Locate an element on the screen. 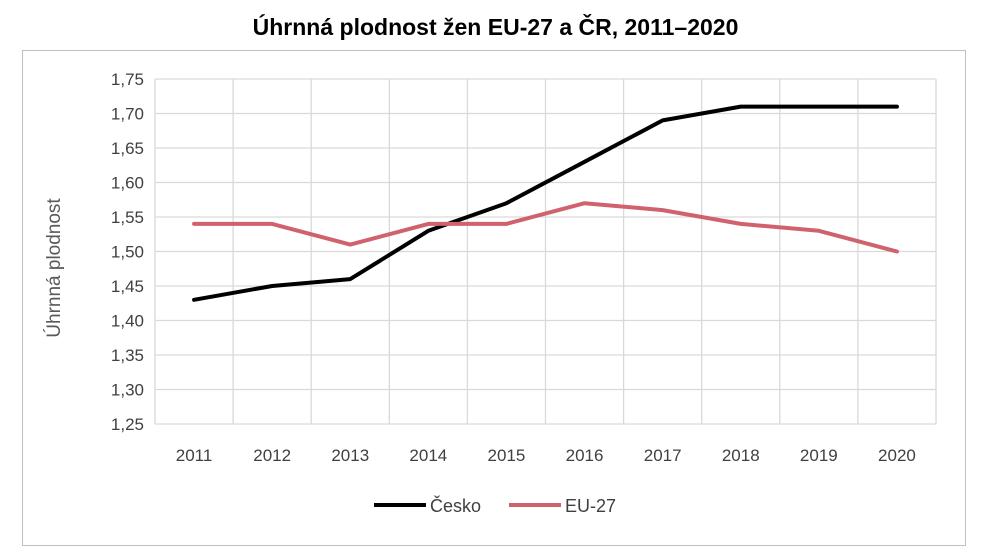  y-tick-label: 1,70 is located at coordinates (127, 114).